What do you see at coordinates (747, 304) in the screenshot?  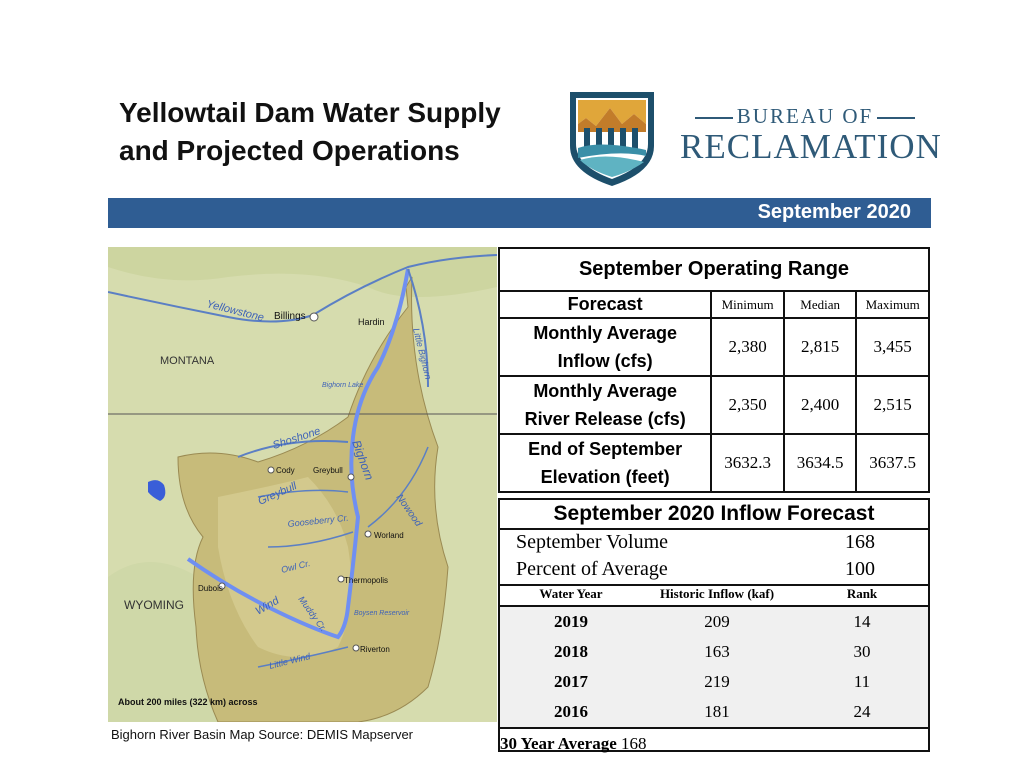 I see `col-minimum: Minimum` at bounding box center [747, 304].